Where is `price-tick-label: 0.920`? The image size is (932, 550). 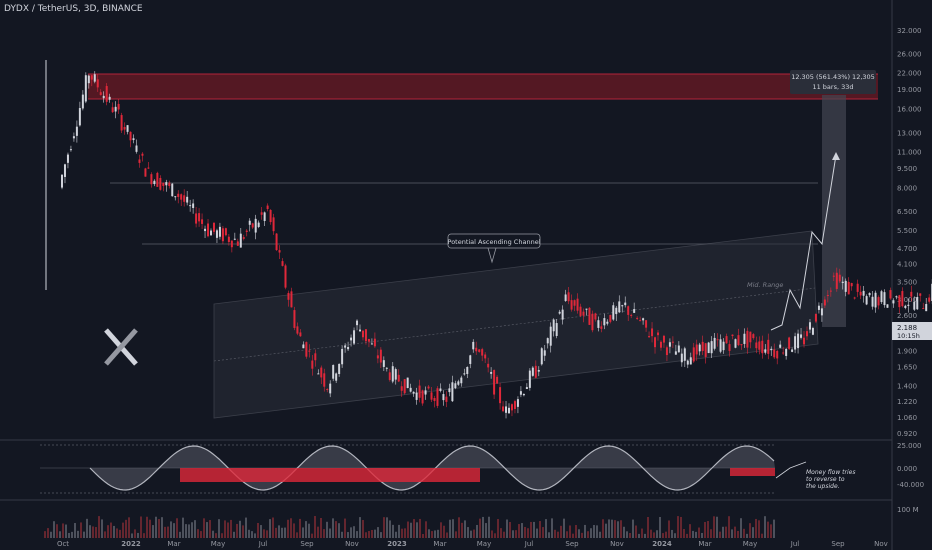
price-tick-label: 0.920 is located at coordinates (907, 434).